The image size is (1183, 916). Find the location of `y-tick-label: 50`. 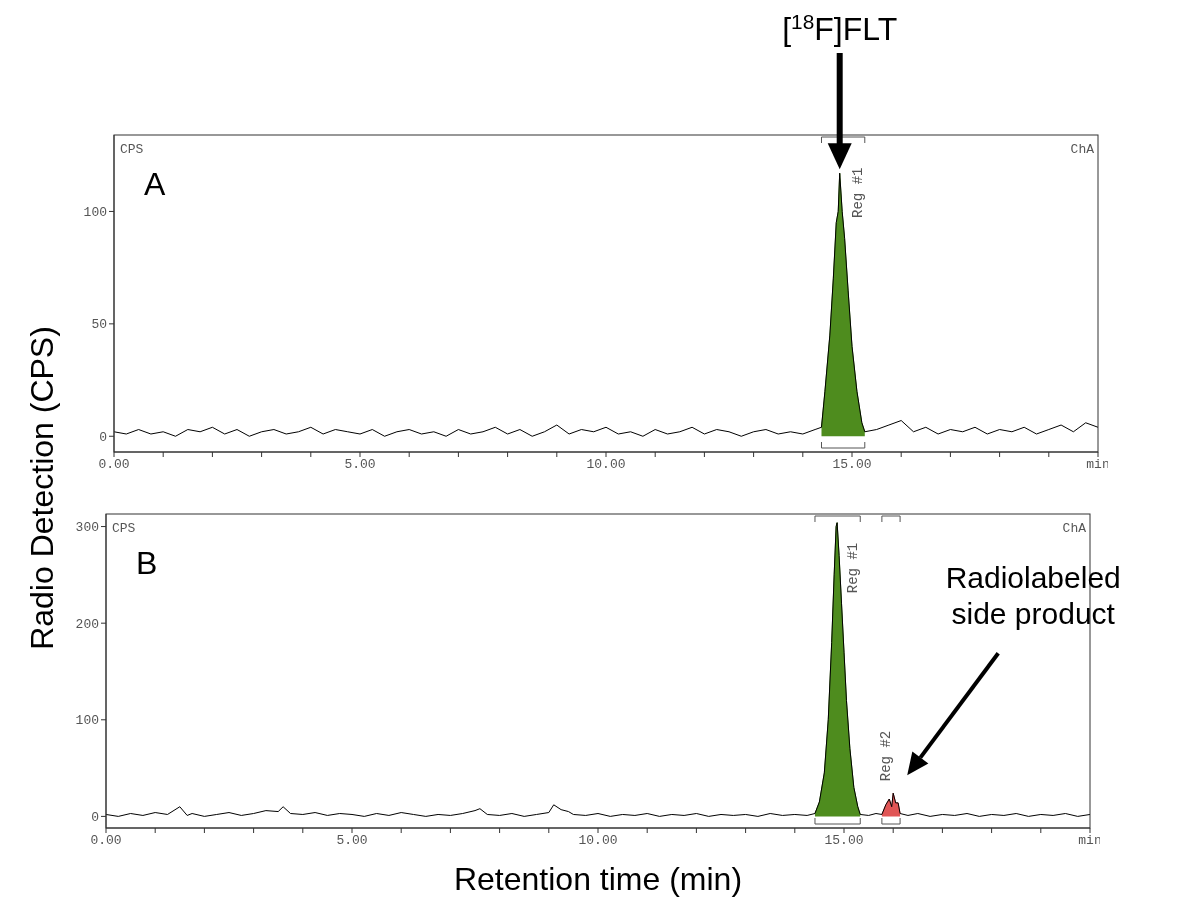

y-tick-label: 50 is located at coordinates (99, 325).